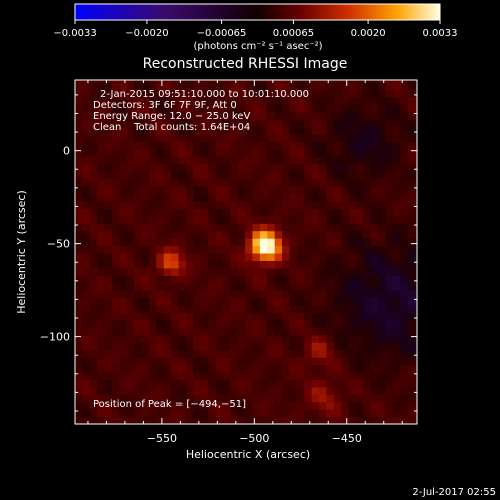 Image resolution: width=500 pixels, height=500 pixels. I want to click on x-tick-label: −550, so click(162, 438).